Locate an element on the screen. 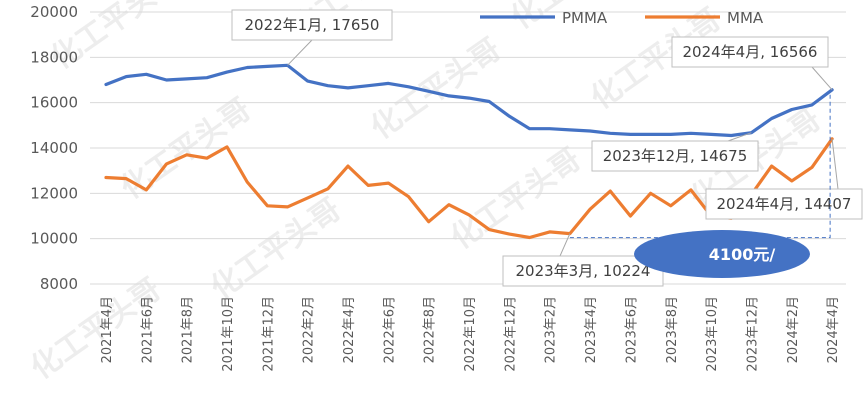  x-tick-label: 2022年10月 is located at coordinates (470, 334).